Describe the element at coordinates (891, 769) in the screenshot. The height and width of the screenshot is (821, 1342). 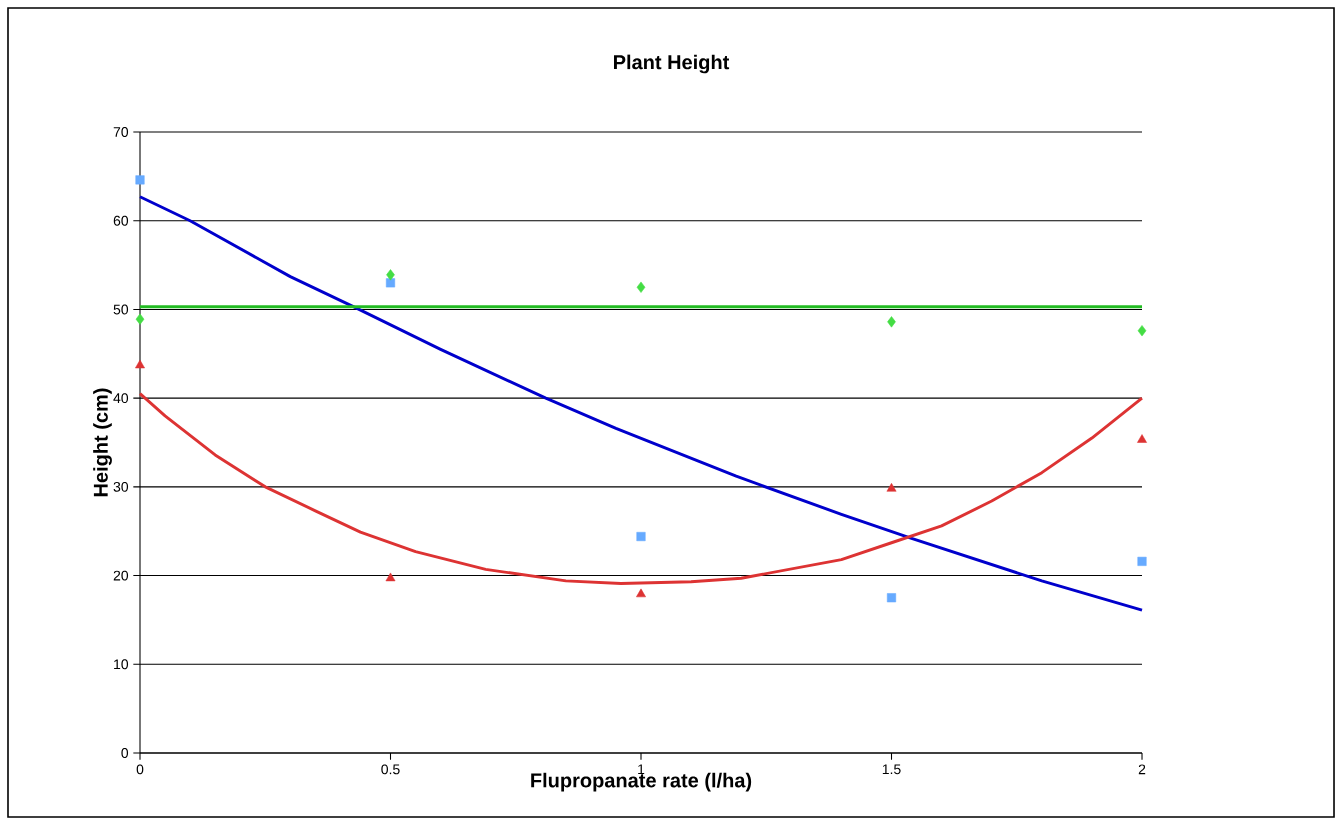
I see `x-tick-label: 1.5` at that location.